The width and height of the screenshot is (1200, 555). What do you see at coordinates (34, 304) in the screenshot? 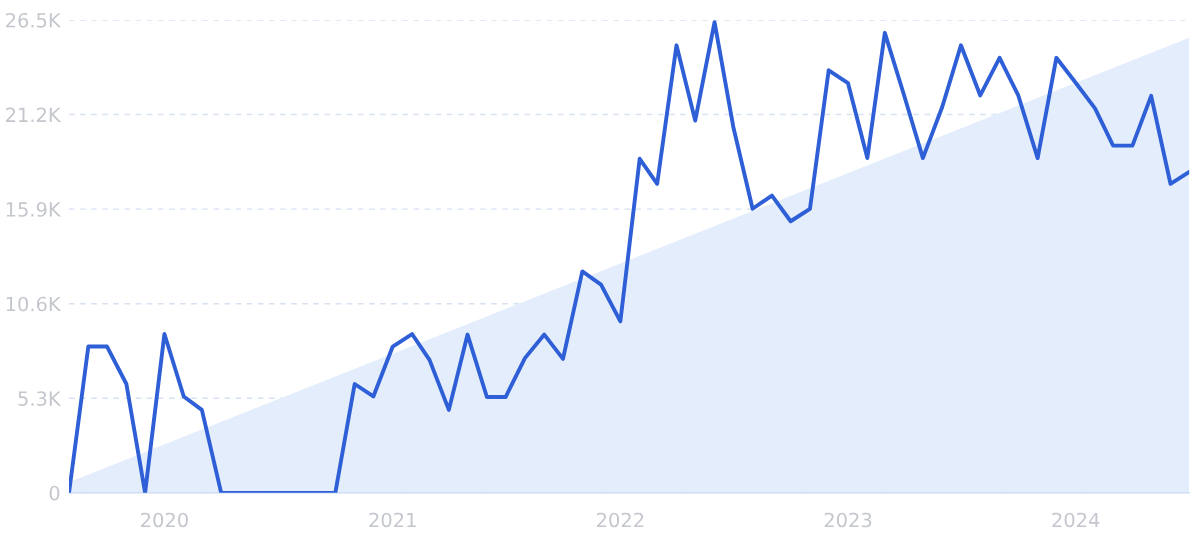
I see `y-tick-label: 10.6K` at bounding box center [34, 304].